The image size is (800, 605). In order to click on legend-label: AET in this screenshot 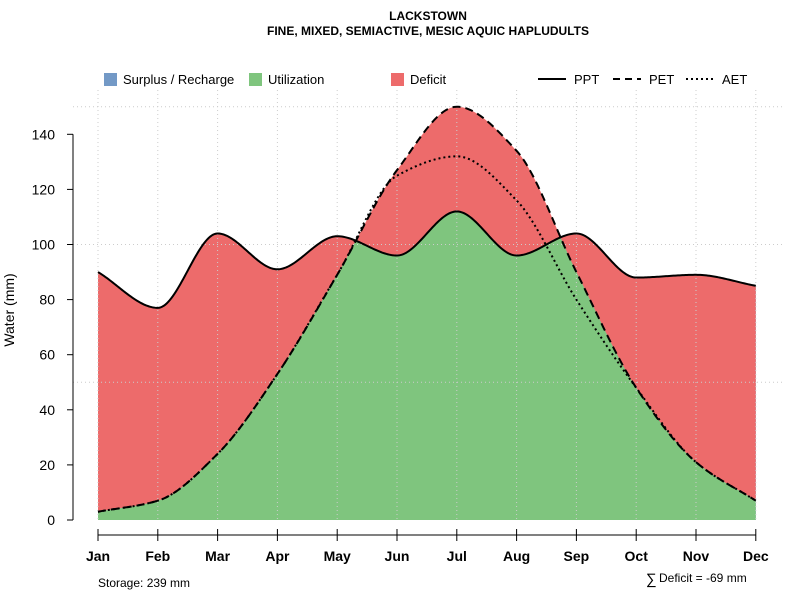, I will do `click(734, 79)`.